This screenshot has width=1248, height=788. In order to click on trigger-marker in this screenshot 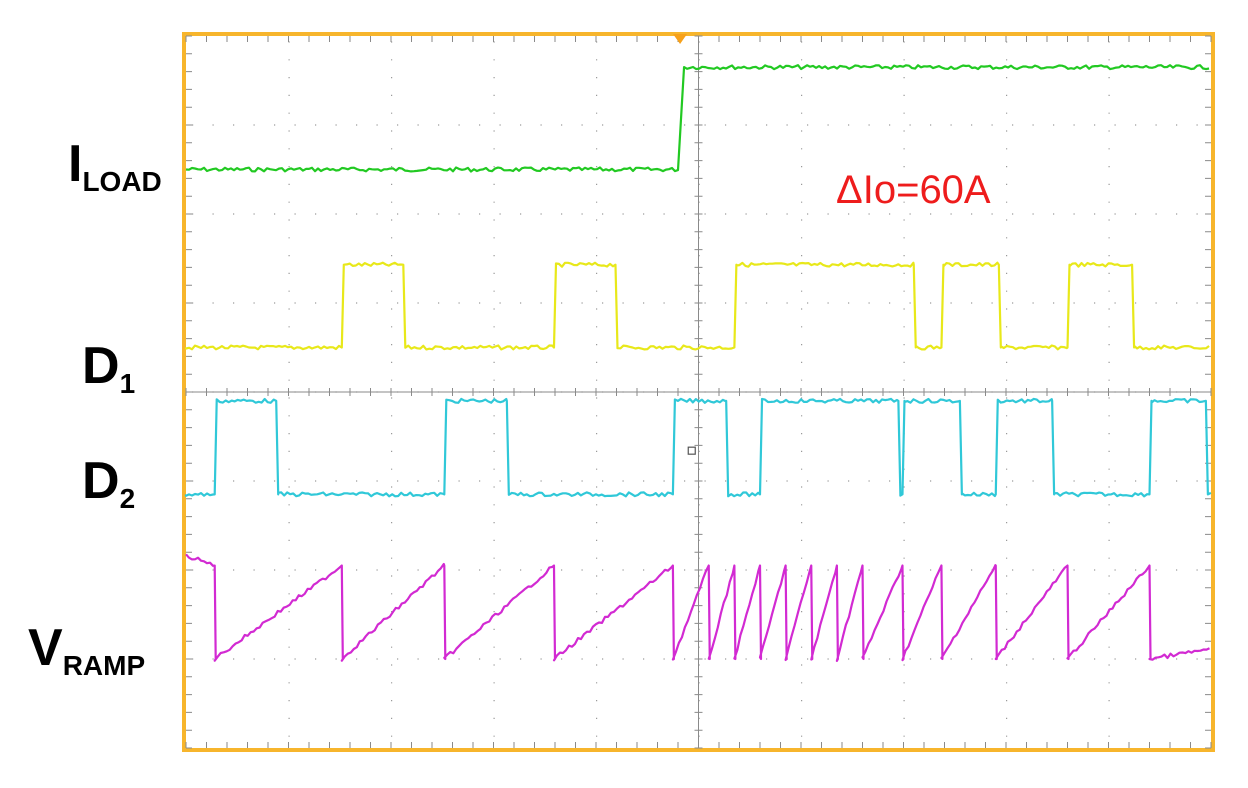, I will do `click(680, 39)`.